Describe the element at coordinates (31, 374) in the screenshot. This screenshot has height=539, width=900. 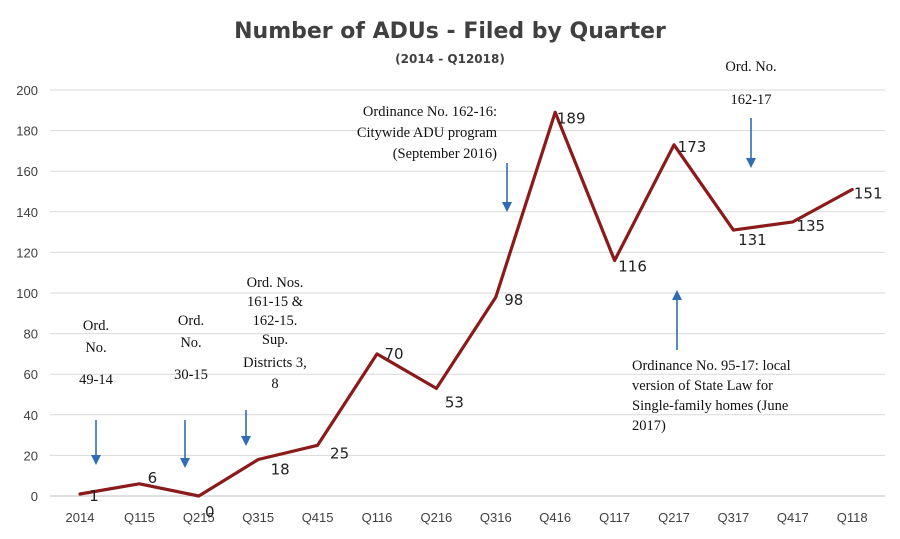
I see `y-tick-label: 60` at that location.